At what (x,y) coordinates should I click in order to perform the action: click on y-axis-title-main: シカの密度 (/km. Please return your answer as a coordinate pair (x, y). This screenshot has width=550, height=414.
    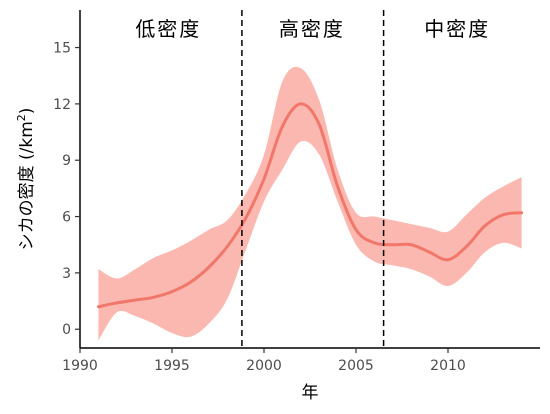
    Looking at the image, I should click on (27, 185).